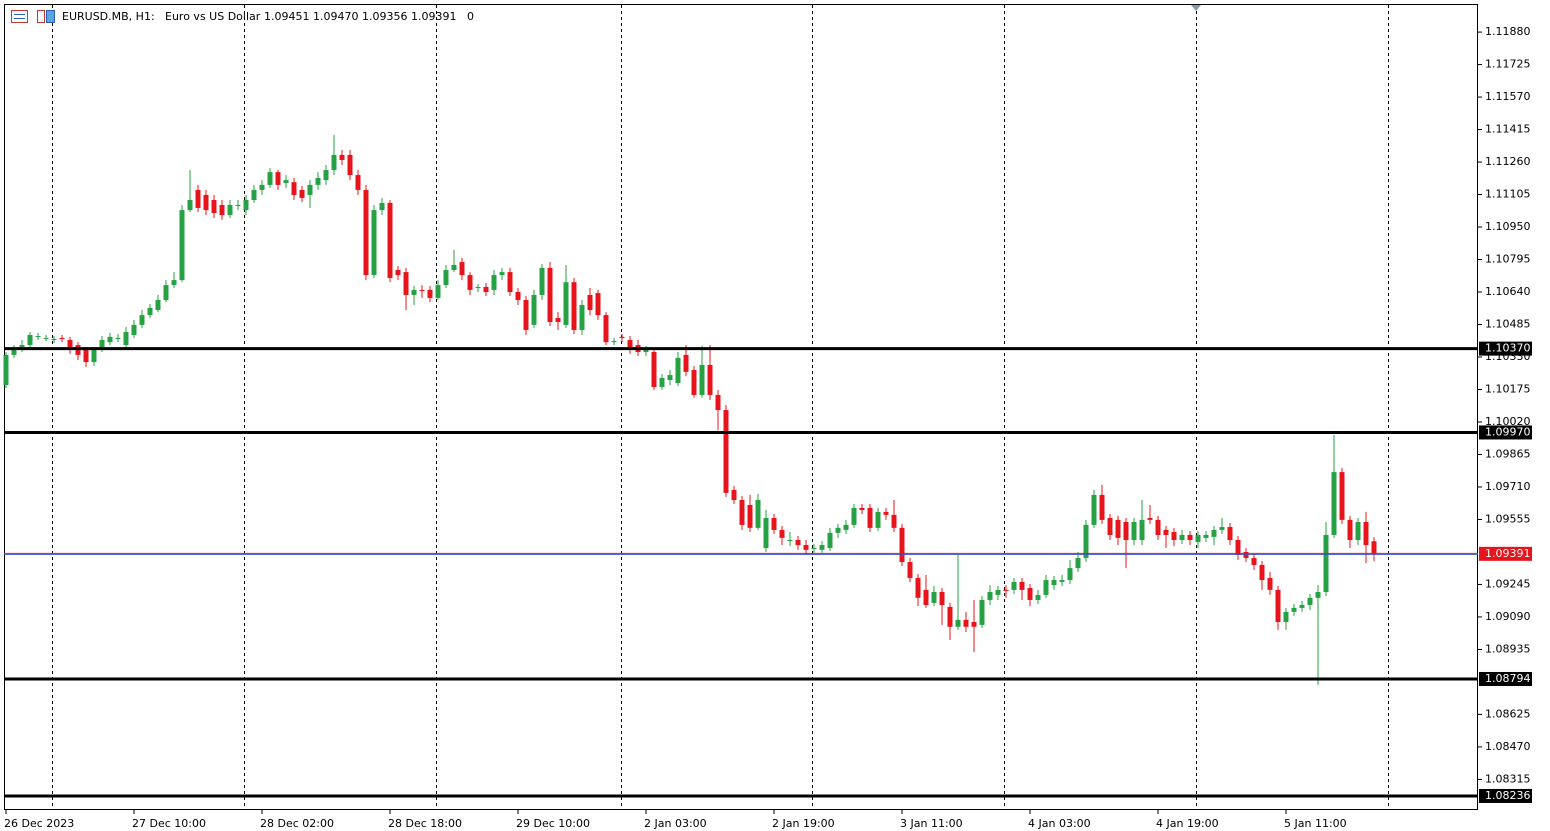 The height and width of the screenshot is (831, 1550). Describe the element at coordinates (19, 16) in the screenshot. I see `menu-icon` at that location.